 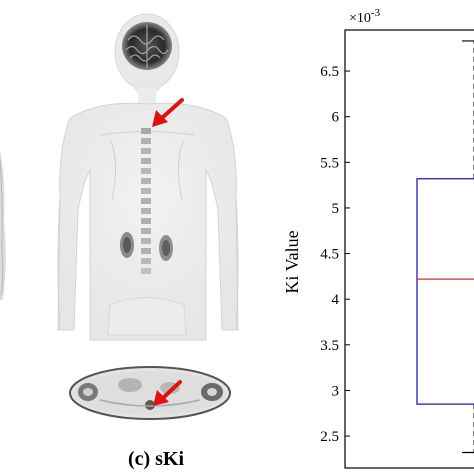 What do you see at coordinates (329, 437) in the screenshot?
I see `y-tick-label: 2.5` at bounding box center [329, 437].